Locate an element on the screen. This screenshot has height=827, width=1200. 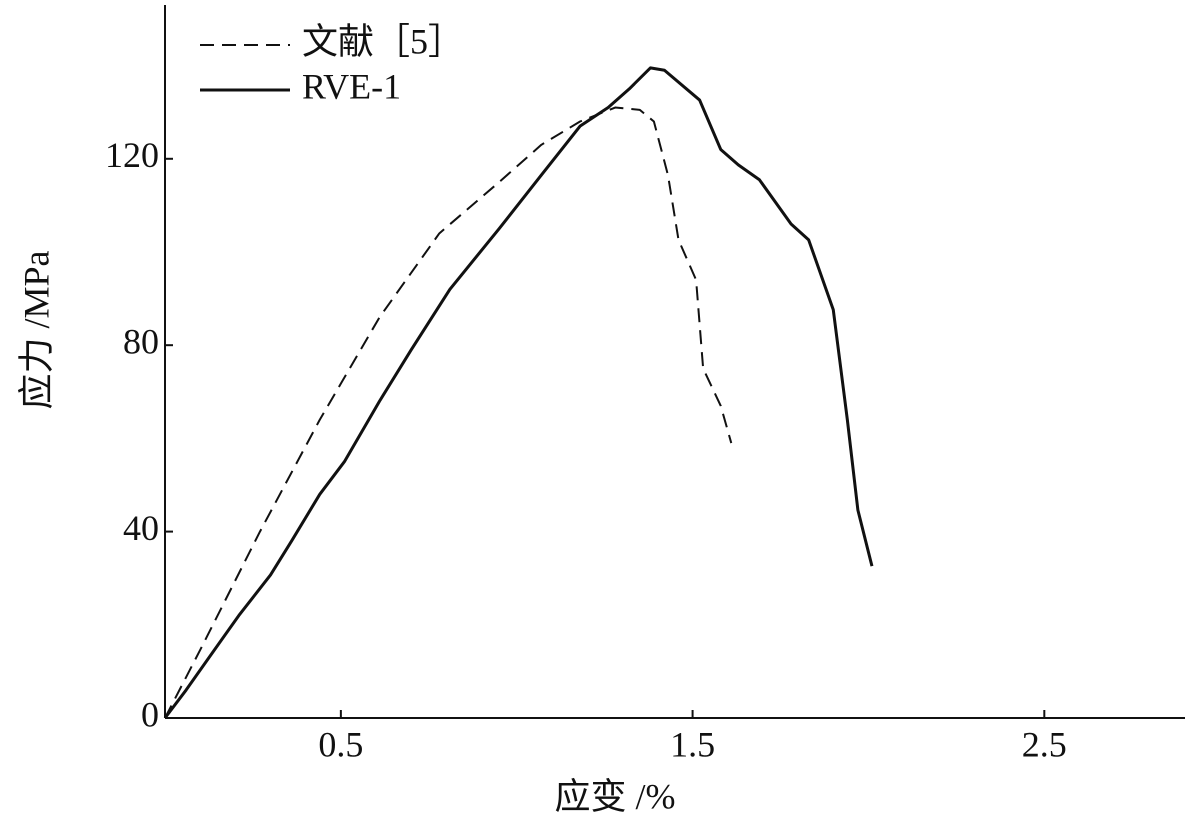
y-tick-label: 120 is located at coordinates (132, 155).